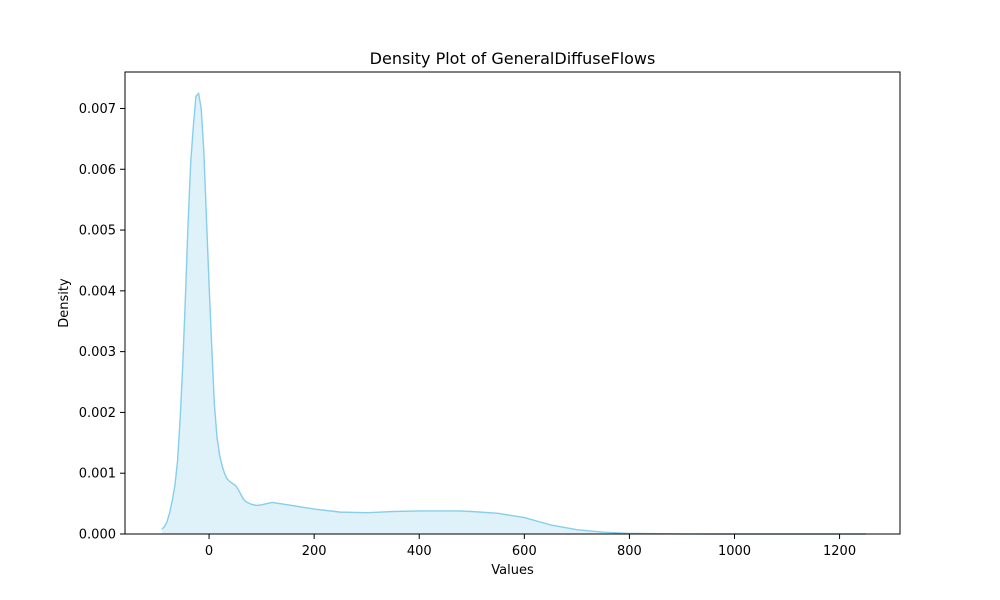 Image resolution: width=1000 pixels, height=600 pixels. I want to click on y-tick-label: 0.002, so click(97, 413).